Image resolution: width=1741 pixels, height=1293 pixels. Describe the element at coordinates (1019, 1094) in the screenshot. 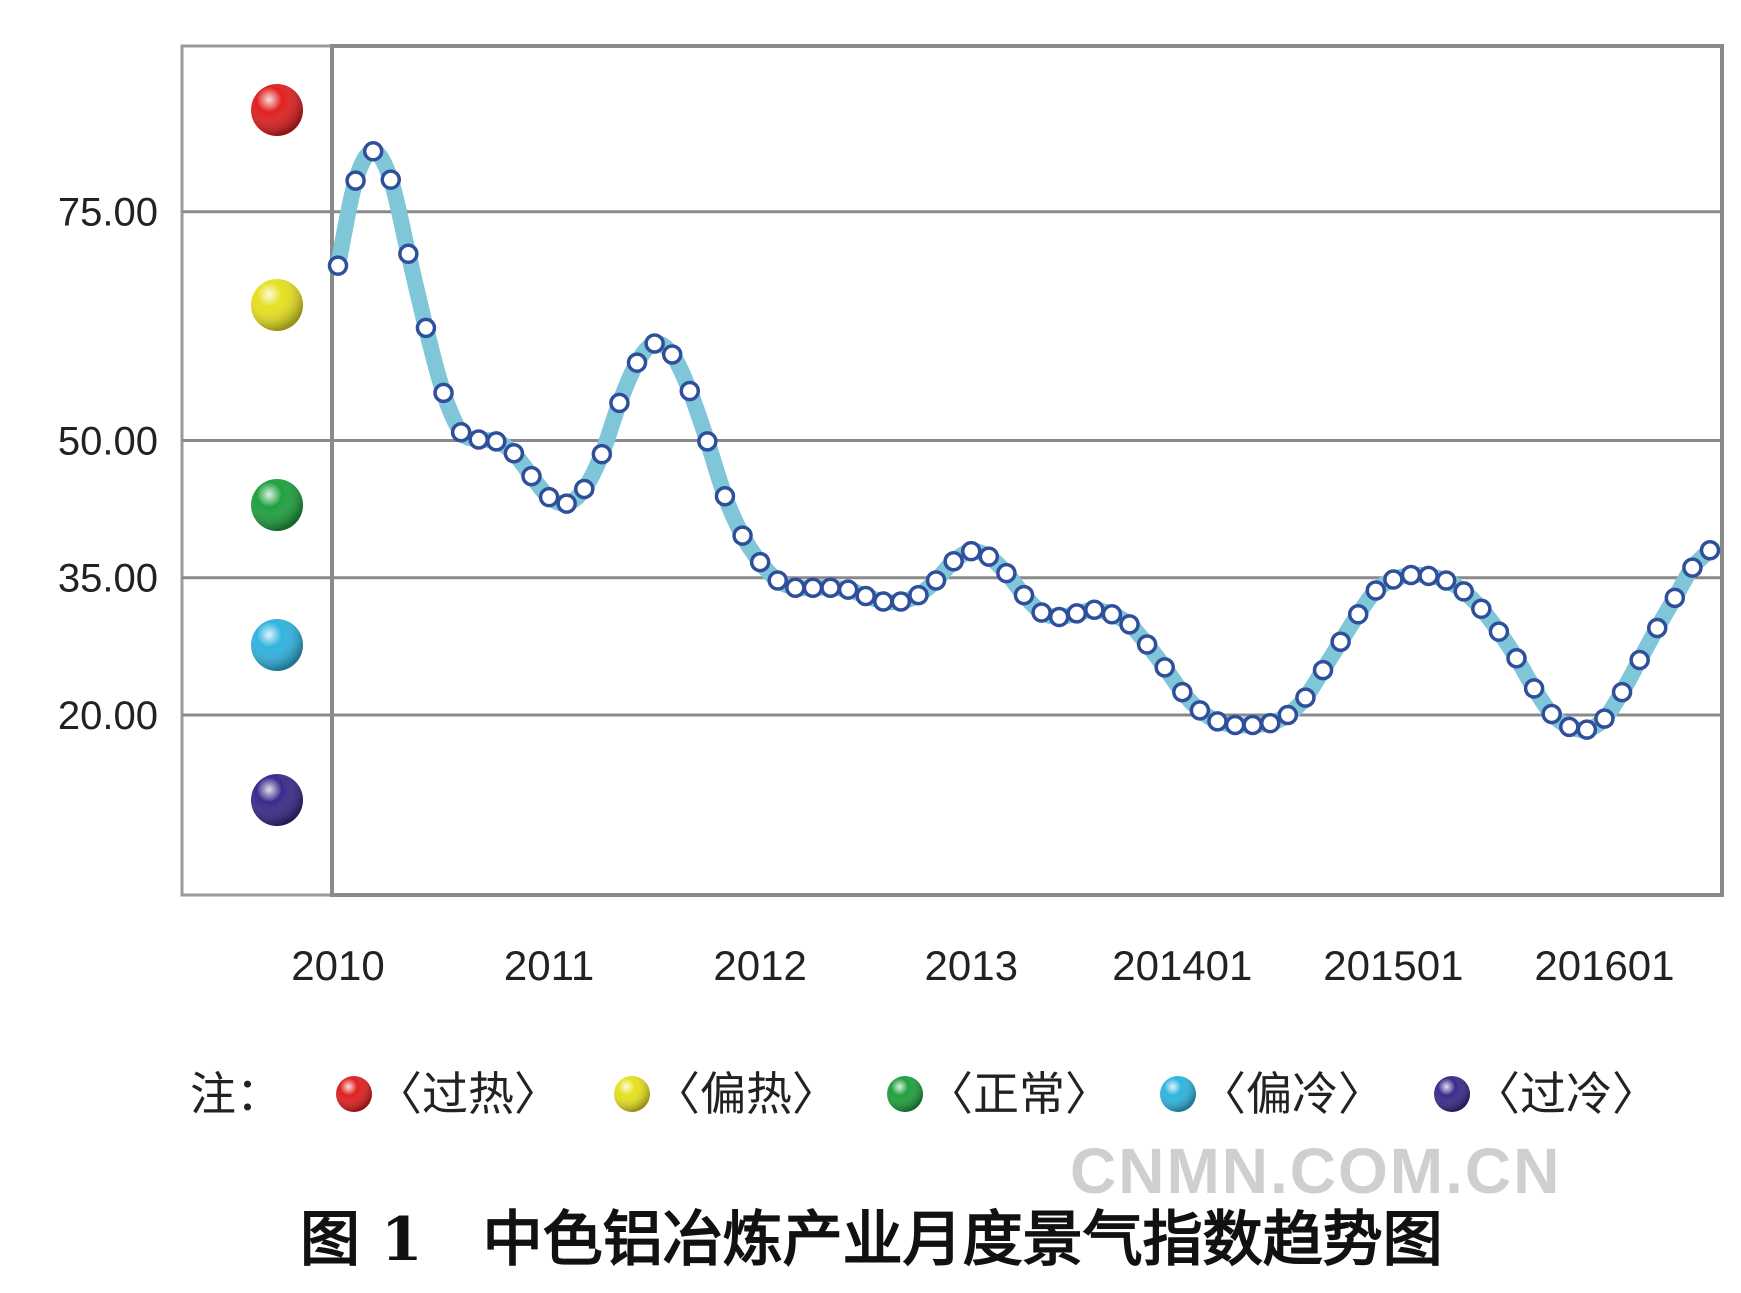

I see `legend-label: 〈正常〉` at that location.